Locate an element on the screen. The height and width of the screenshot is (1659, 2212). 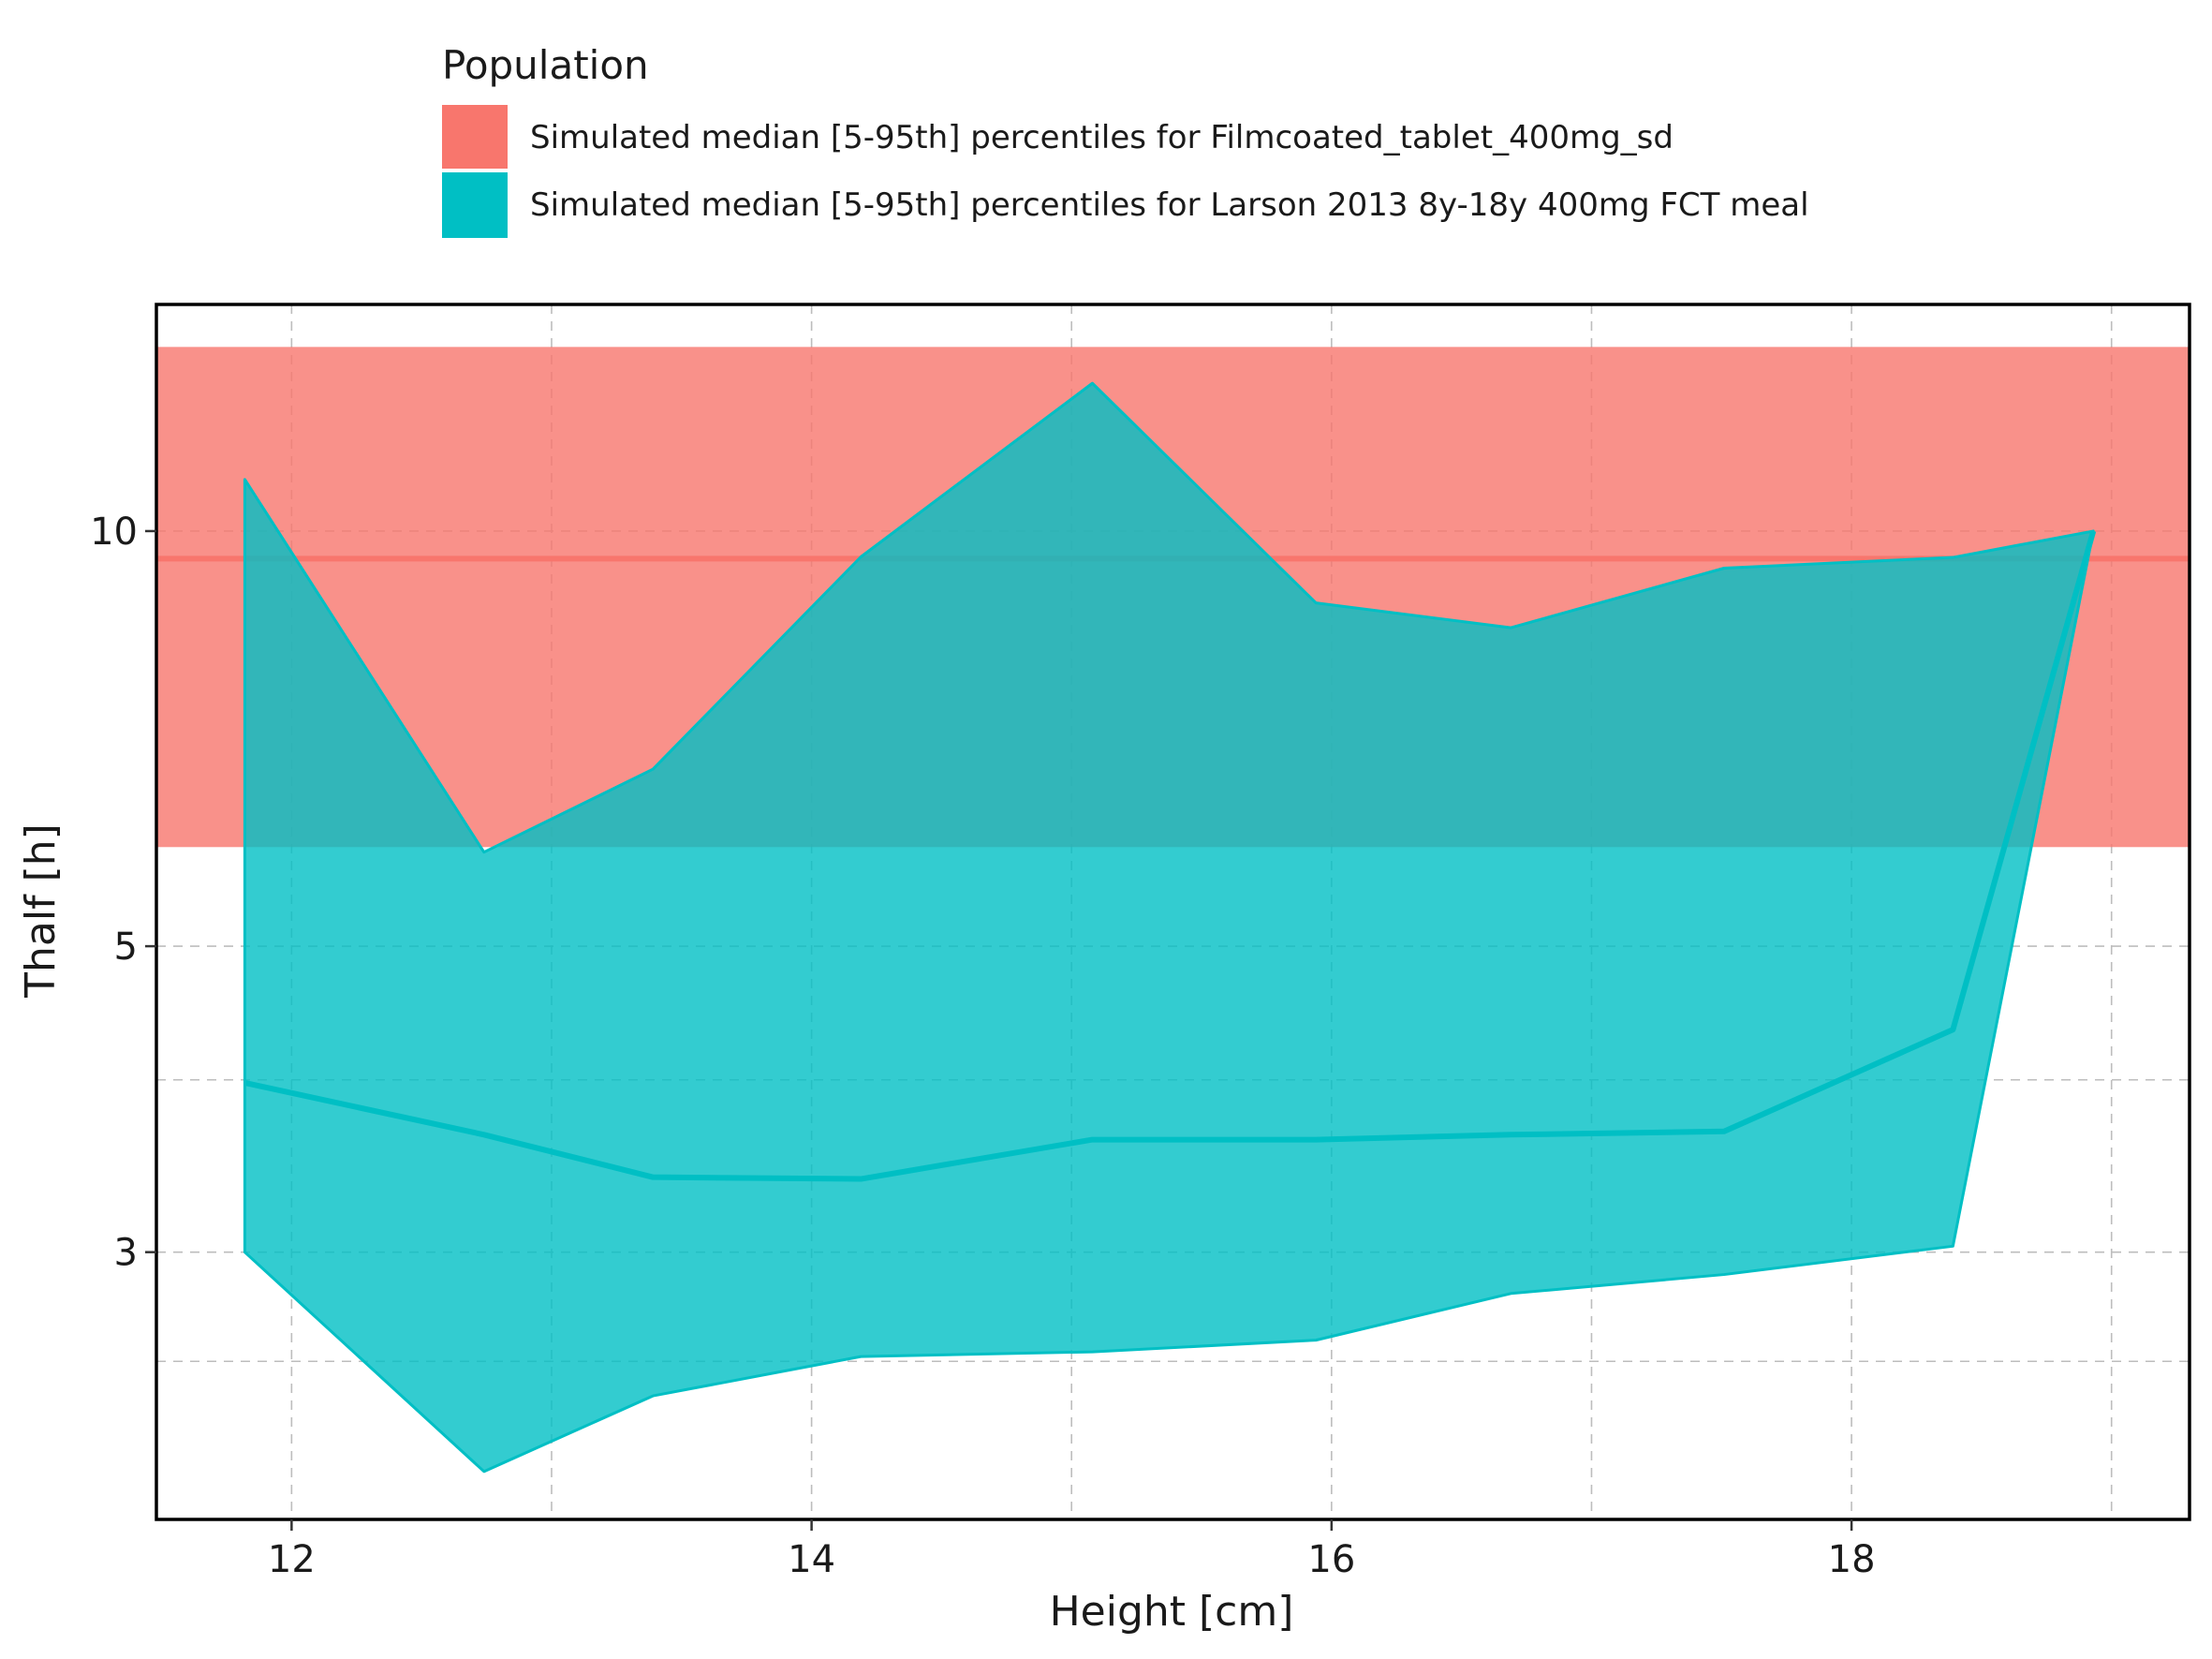
x-tick-label: 12 is located at coordinates (292, 1559).